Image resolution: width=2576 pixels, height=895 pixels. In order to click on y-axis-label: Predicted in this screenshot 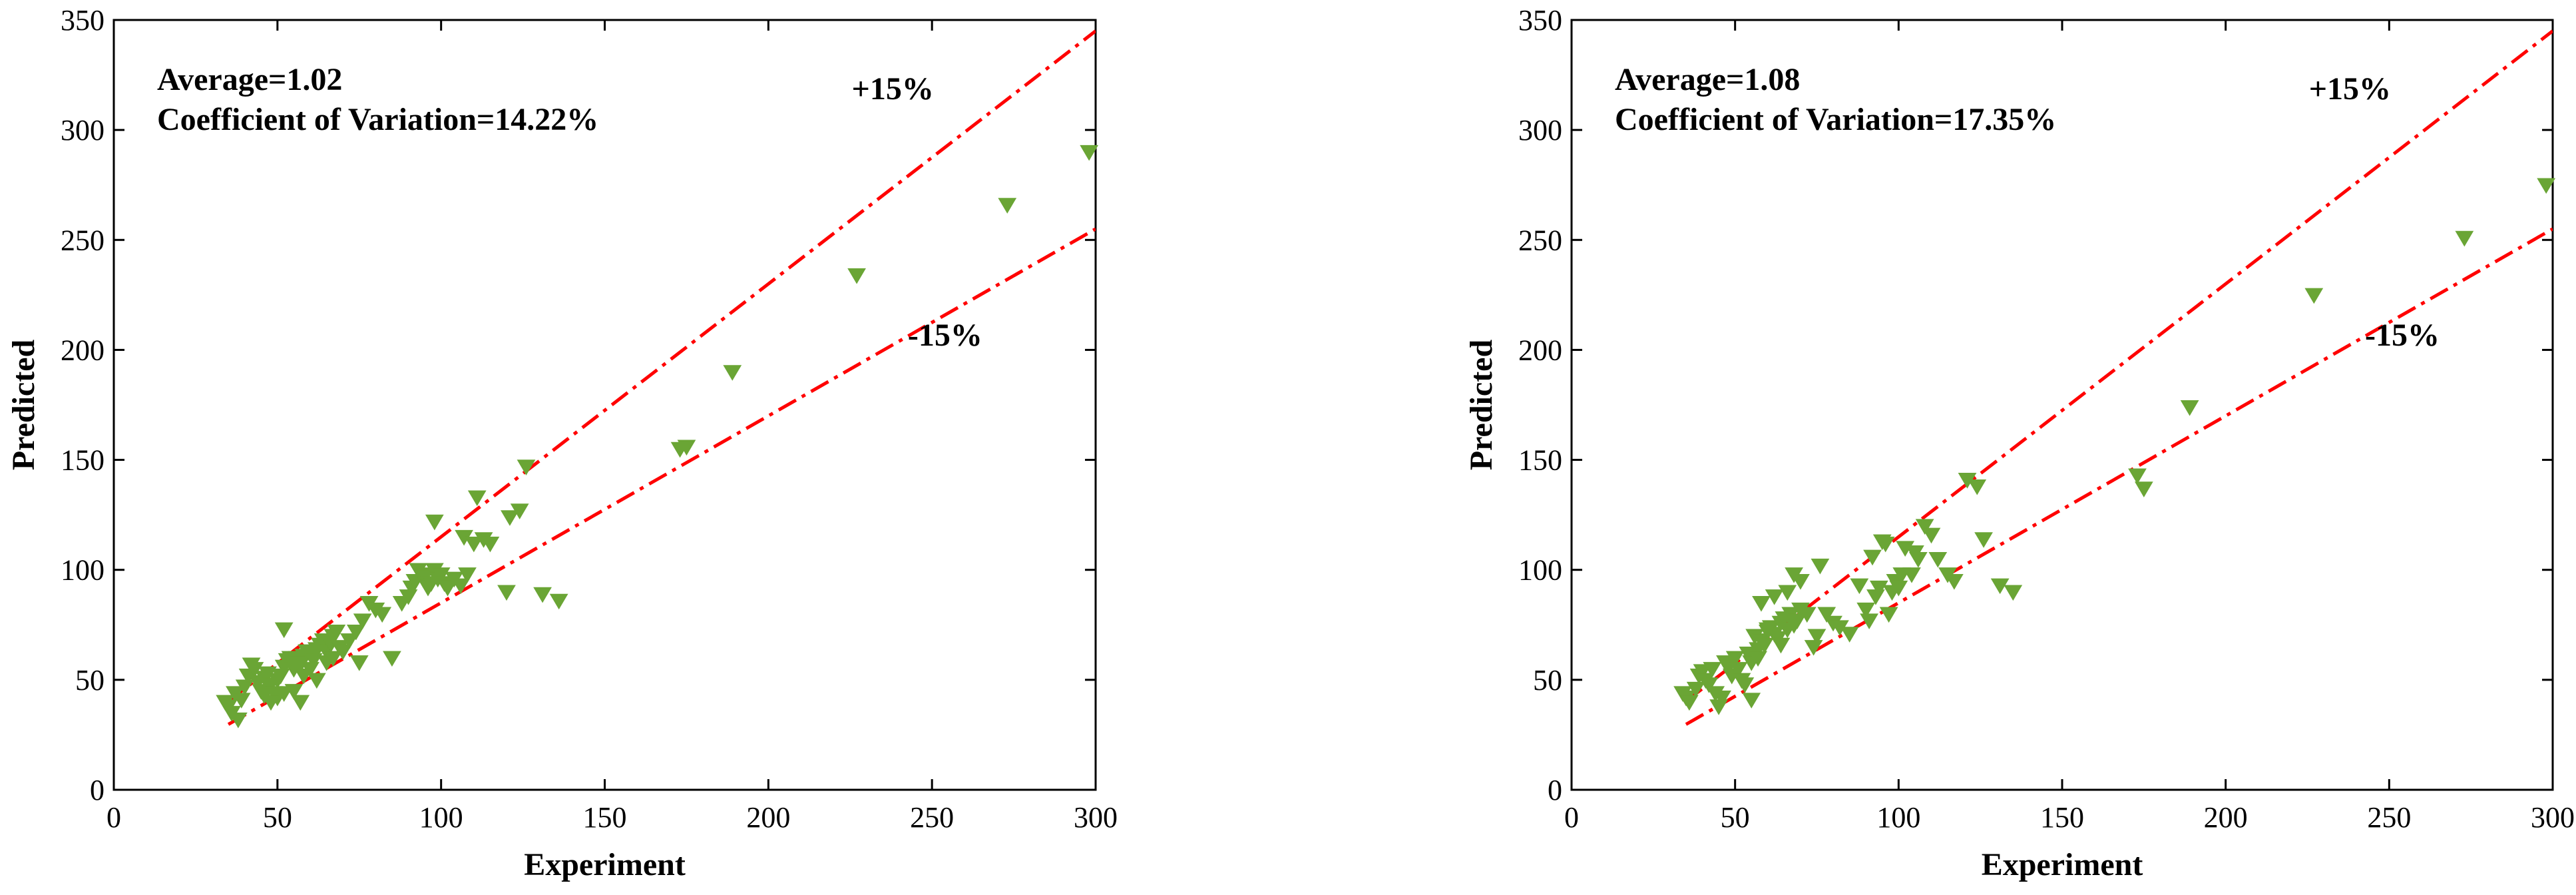, I will do `click(1481, 406)`.